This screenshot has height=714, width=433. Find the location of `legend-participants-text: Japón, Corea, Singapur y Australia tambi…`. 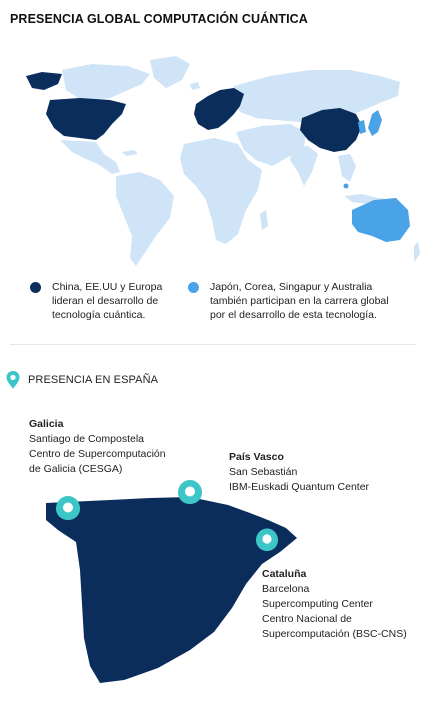

legend-participants-text: Japón, Corea, Singapur y Australia tambi… is located at coordinates (299, 301).